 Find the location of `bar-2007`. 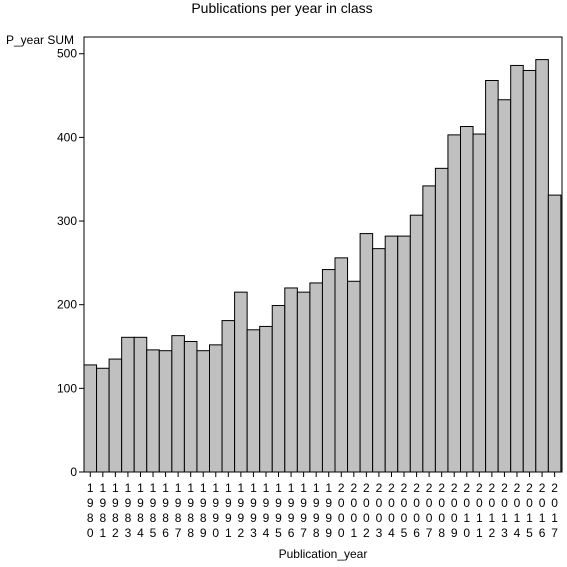

bar-2007 is located at coordinates (429, 329).